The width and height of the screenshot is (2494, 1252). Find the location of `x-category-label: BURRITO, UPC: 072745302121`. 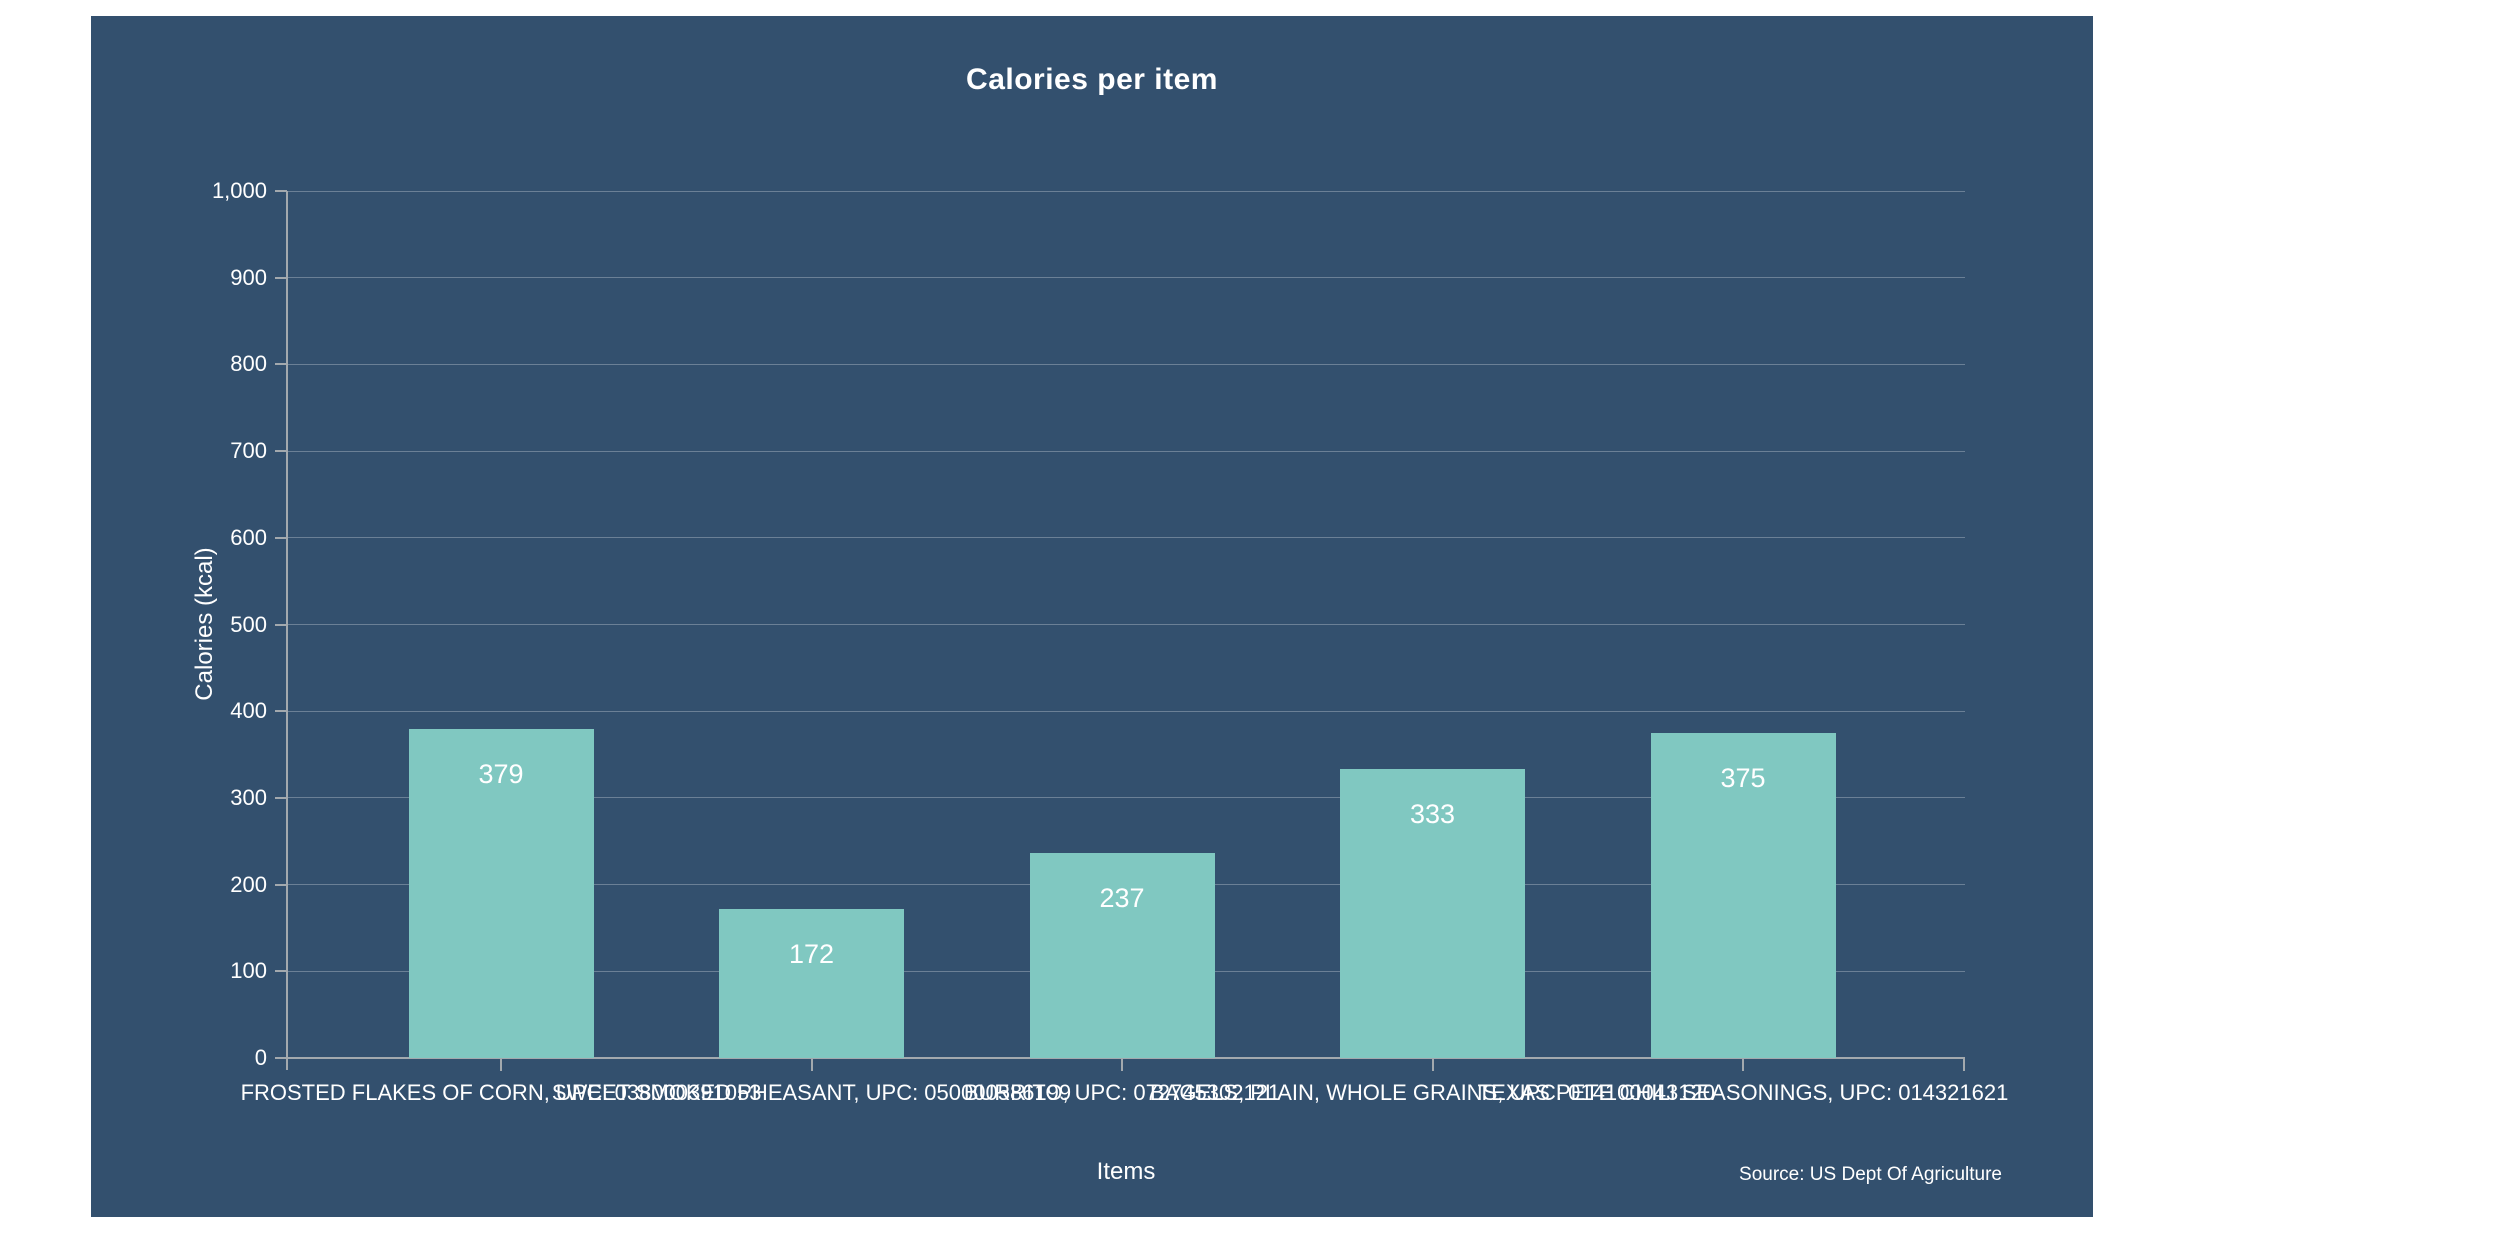

x-category-label: BURRITO, UPC: 072745302121 is located at coordinates (1122, 1092).